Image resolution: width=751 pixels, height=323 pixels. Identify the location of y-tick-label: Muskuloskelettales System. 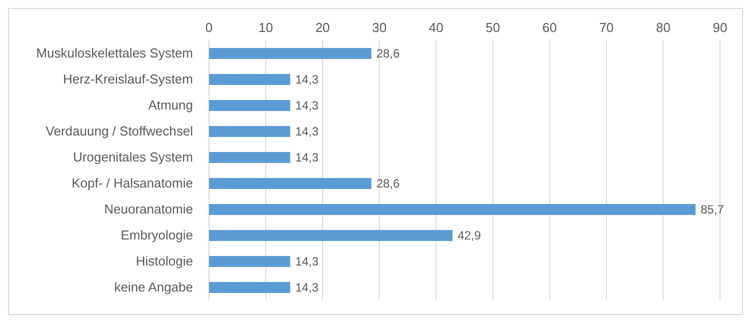
(114, 53).